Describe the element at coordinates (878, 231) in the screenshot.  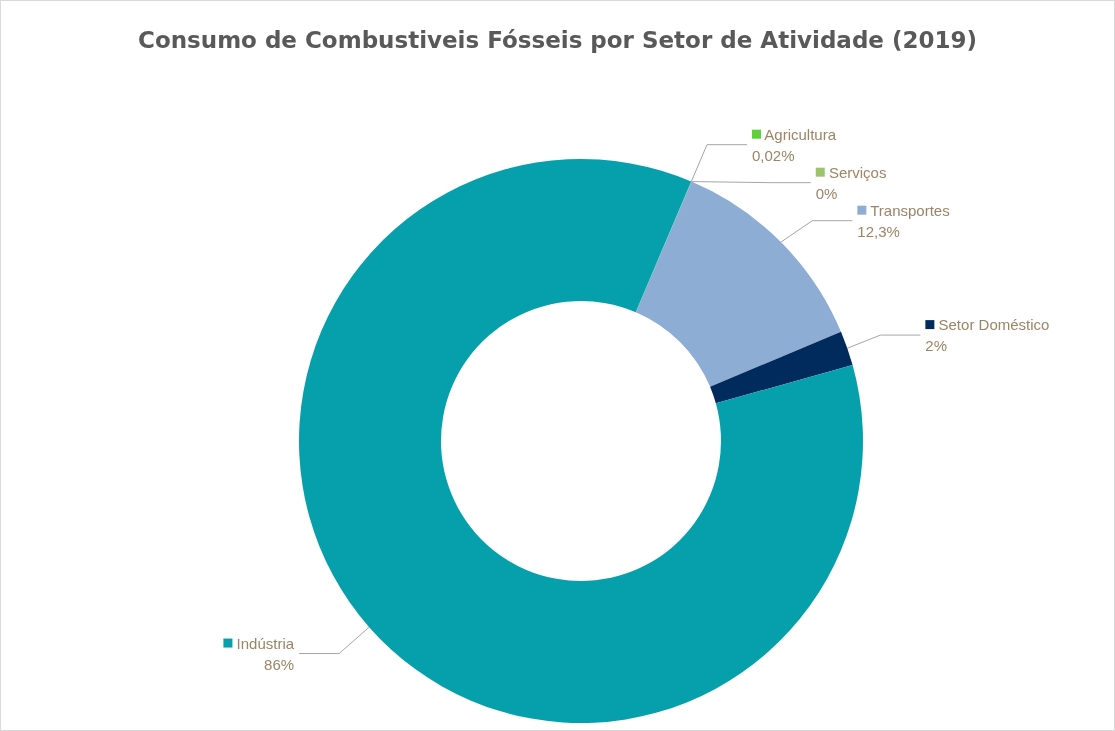
I see `data-label: 12,3%` at that location.